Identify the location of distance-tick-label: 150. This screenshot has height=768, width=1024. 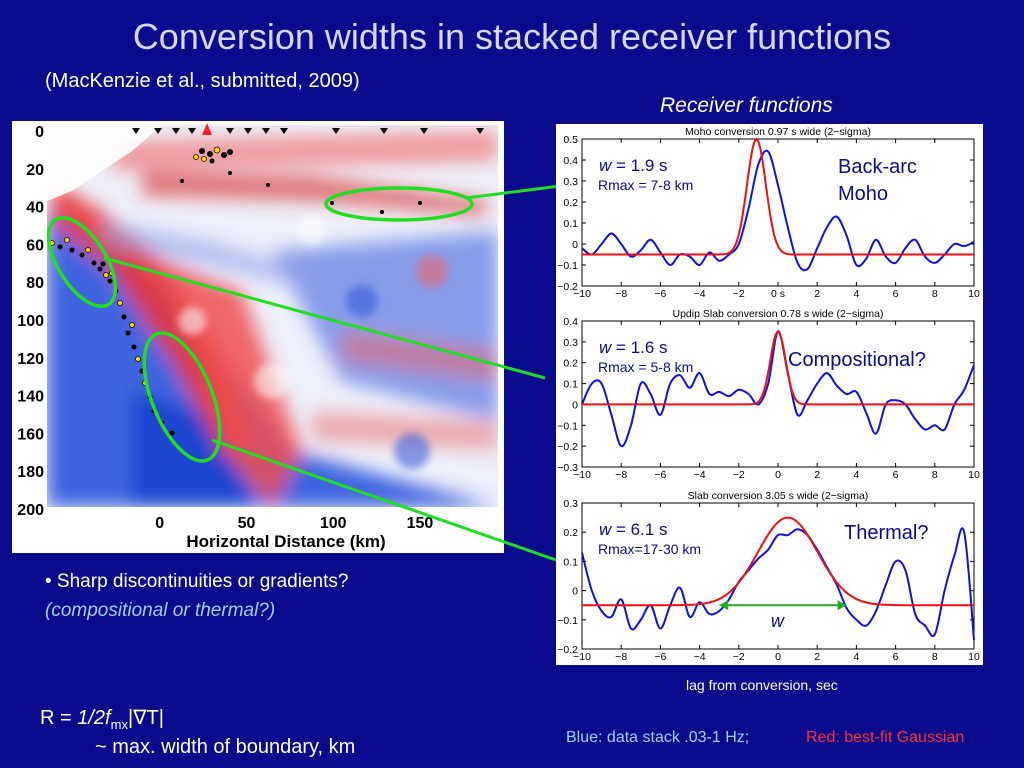
(420, 523).